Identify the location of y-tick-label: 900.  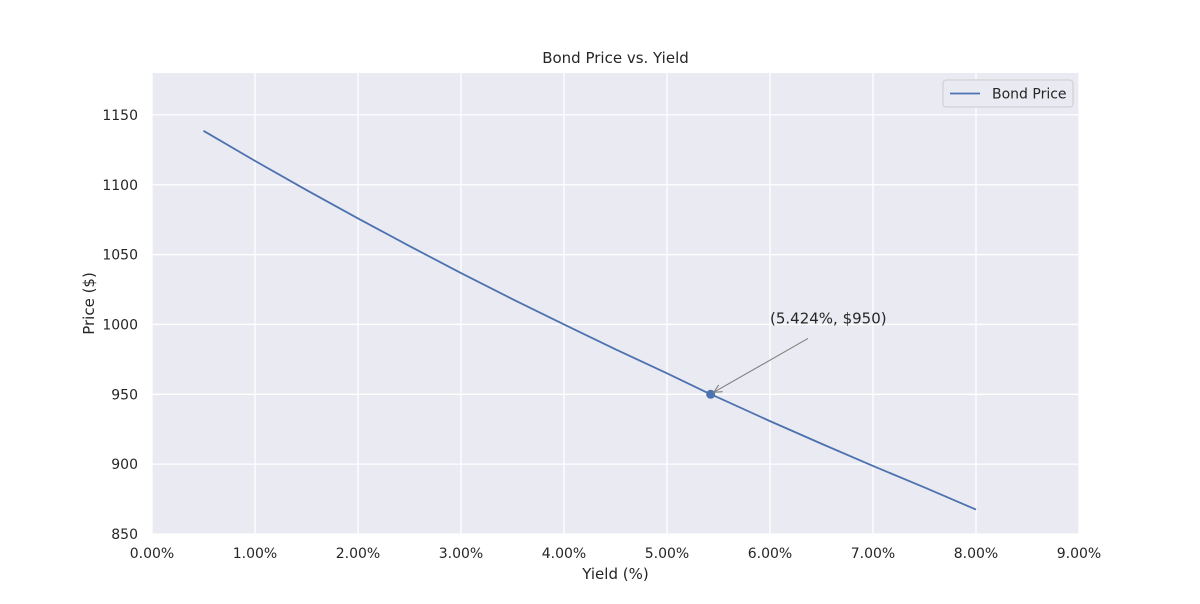
(124, 465).